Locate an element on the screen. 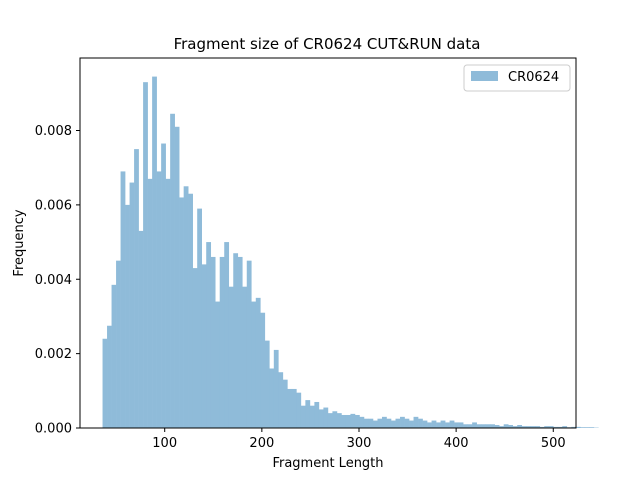 This screenshot has width=640, height=485. x-tick-label: 200 is located at coordinates (261, 443).